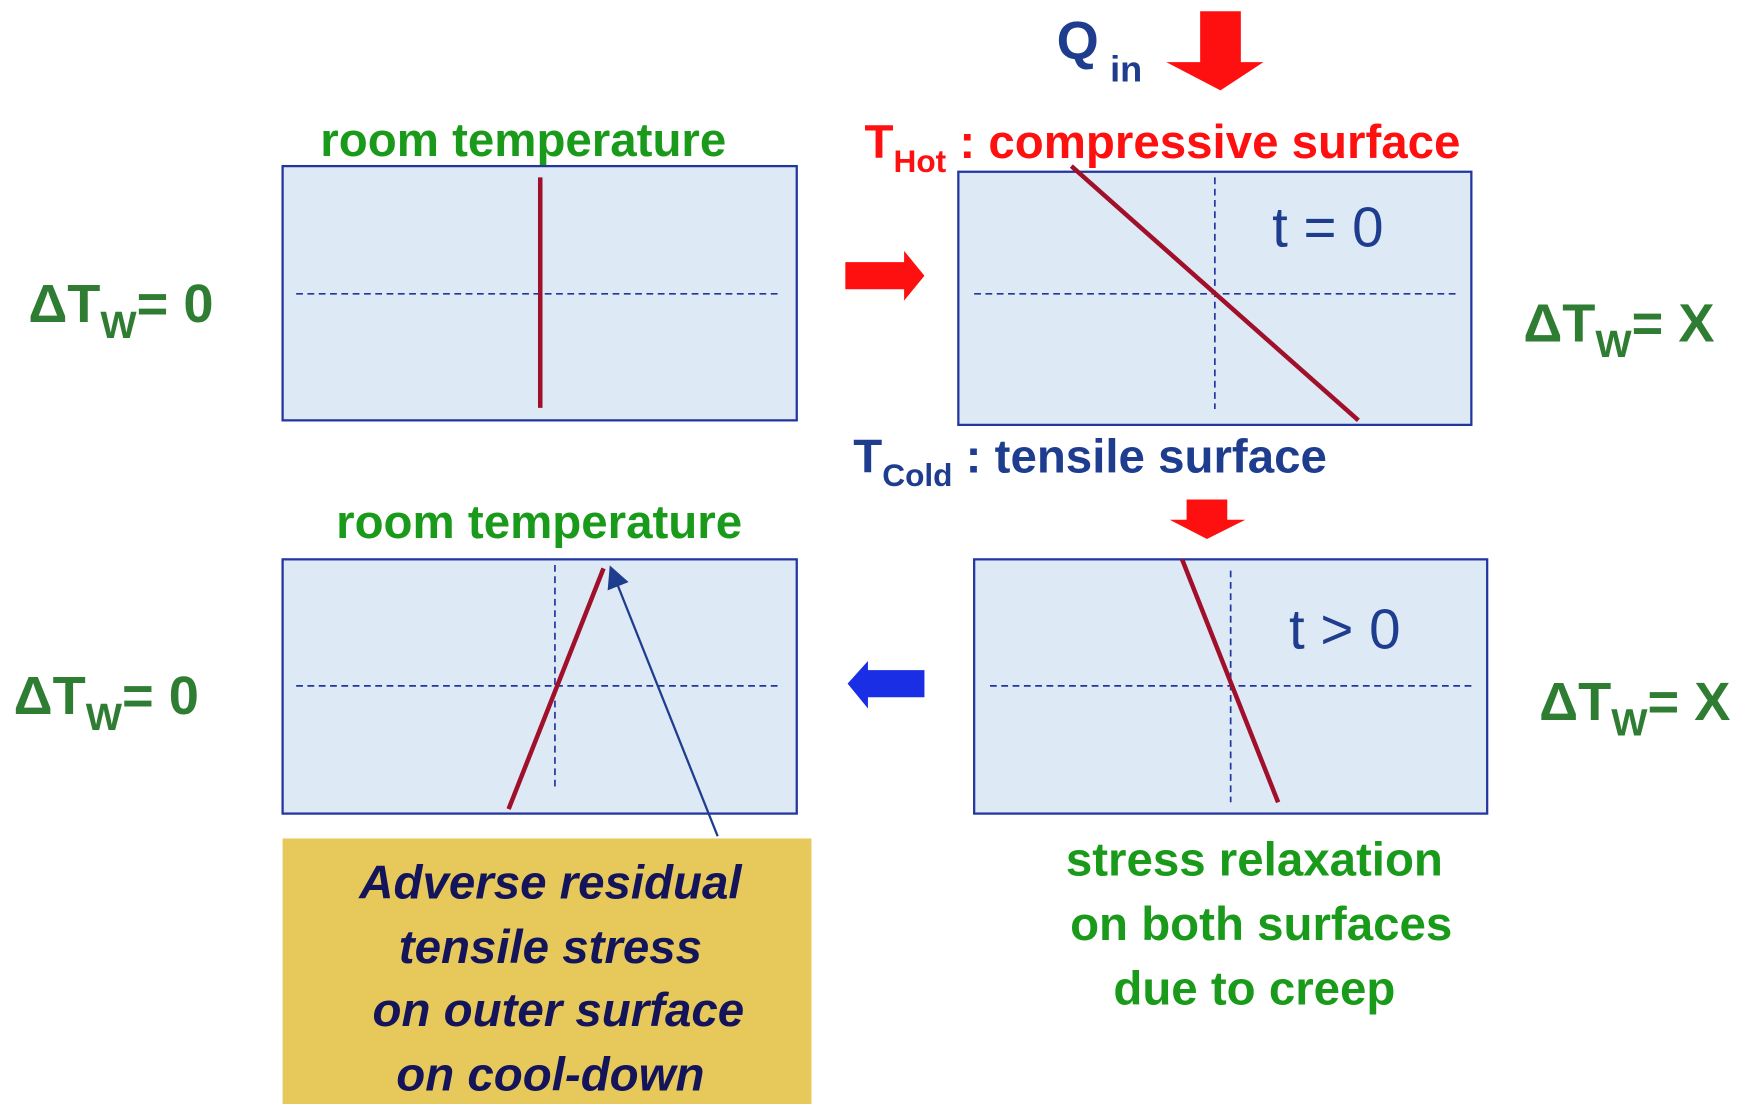 The image size is (1763, 1104). I want to click on caption-line: stress relaxation, so click(1254, 860).